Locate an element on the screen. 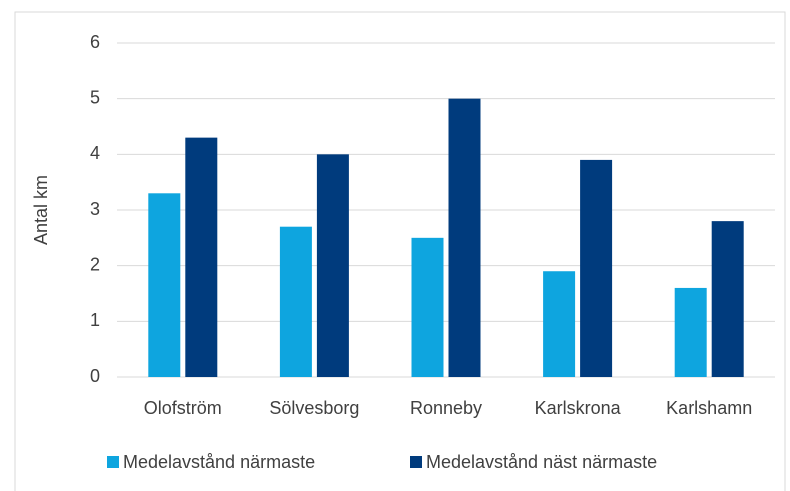 Image resolution: width=790 pixels, height=491 pixels. y-tick-label: 4 is located at coordinates (95, 153).